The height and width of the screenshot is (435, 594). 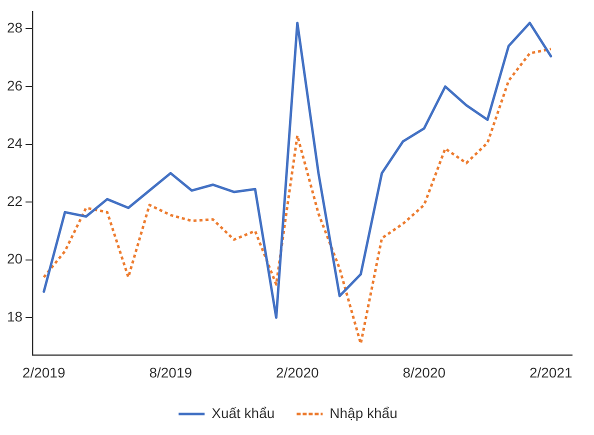 I want to click on y-tick-label: 18, so click(x=14, y=316).